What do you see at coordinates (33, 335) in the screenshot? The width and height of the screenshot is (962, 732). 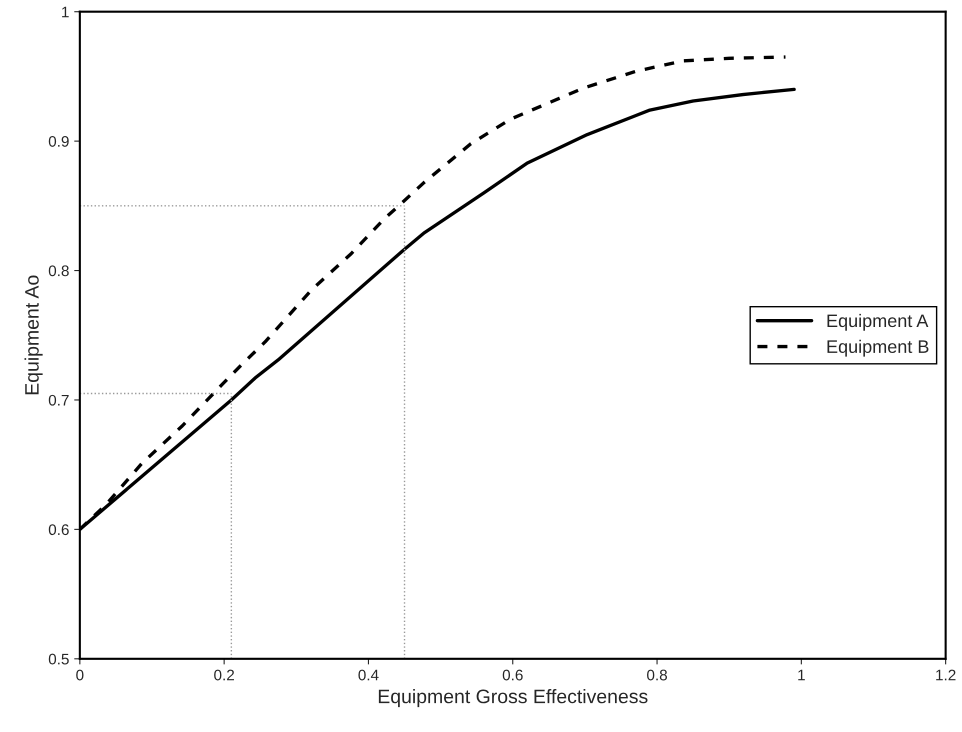 I see `y-axis-title: Equipment Ao` at bounding box center [33, 335].